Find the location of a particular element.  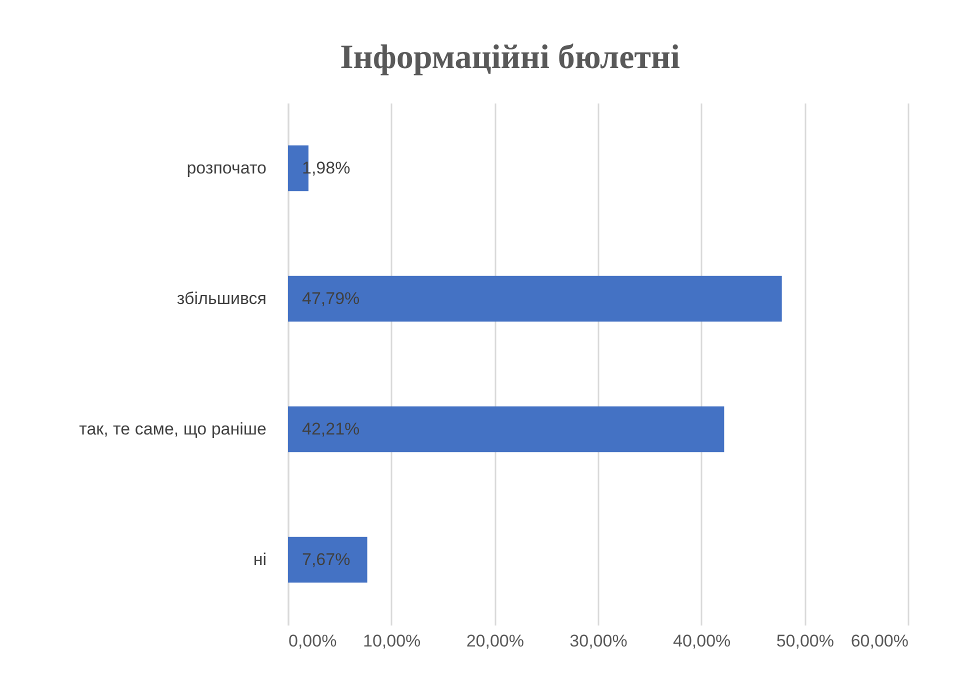

x-tick-label: 0,00% is located at coordinates (312, 641).